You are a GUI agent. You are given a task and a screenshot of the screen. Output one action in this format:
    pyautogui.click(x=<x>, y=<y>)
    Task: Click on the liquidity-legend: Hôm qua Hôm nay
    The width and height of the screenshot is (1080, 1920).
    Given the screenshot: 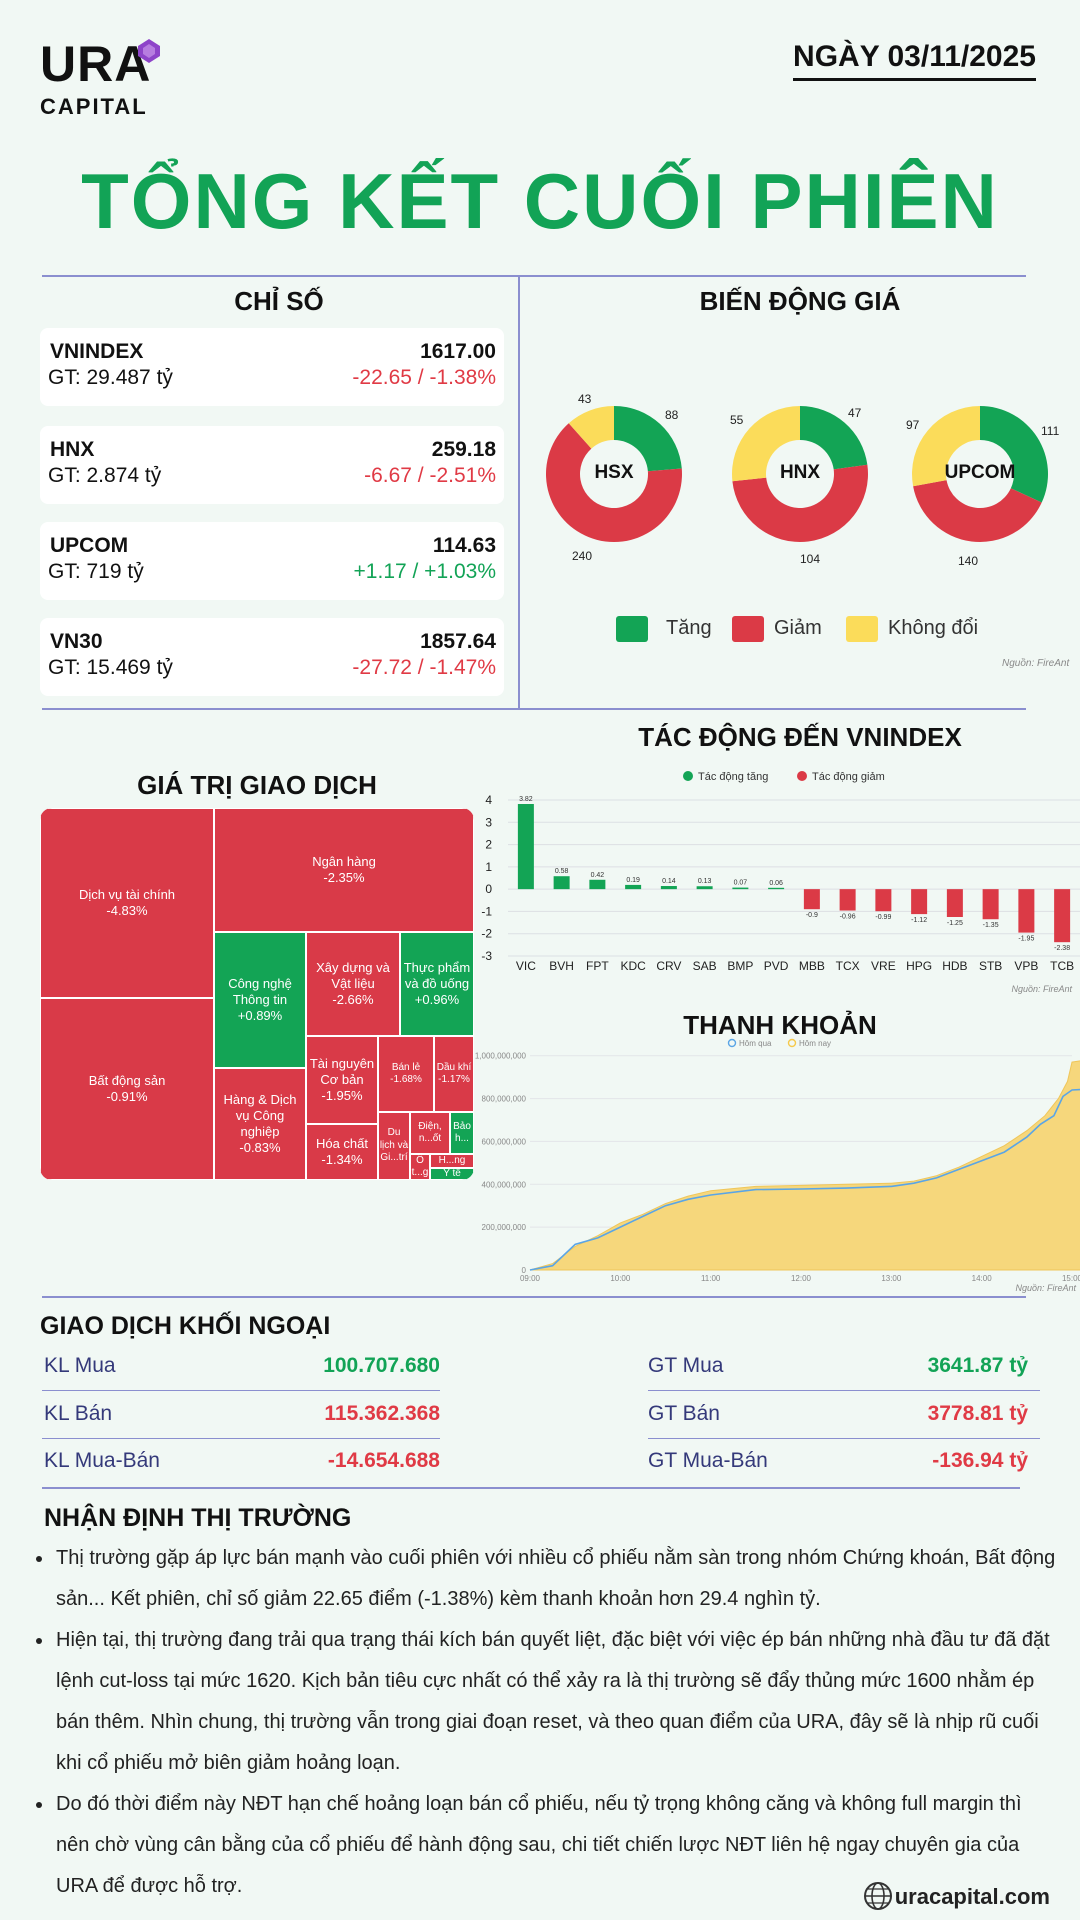 What is the action you would take?
    pyautogui.click(x=779, y=1043)
    